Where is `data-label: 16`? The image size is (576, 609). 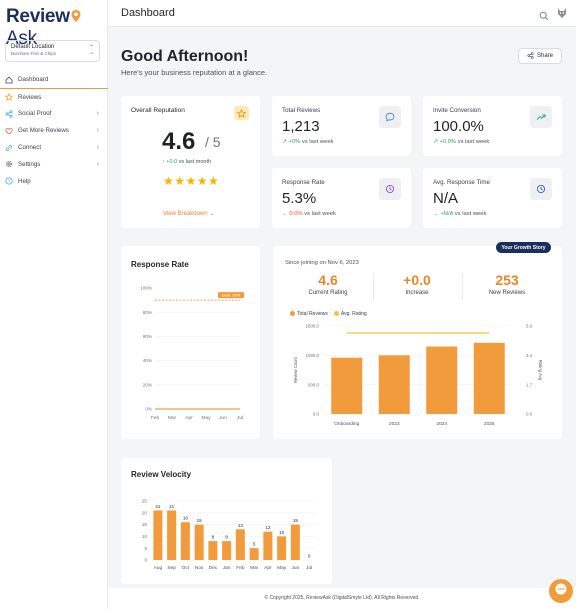 data-label: 16 is located at coordinates (186, 518).